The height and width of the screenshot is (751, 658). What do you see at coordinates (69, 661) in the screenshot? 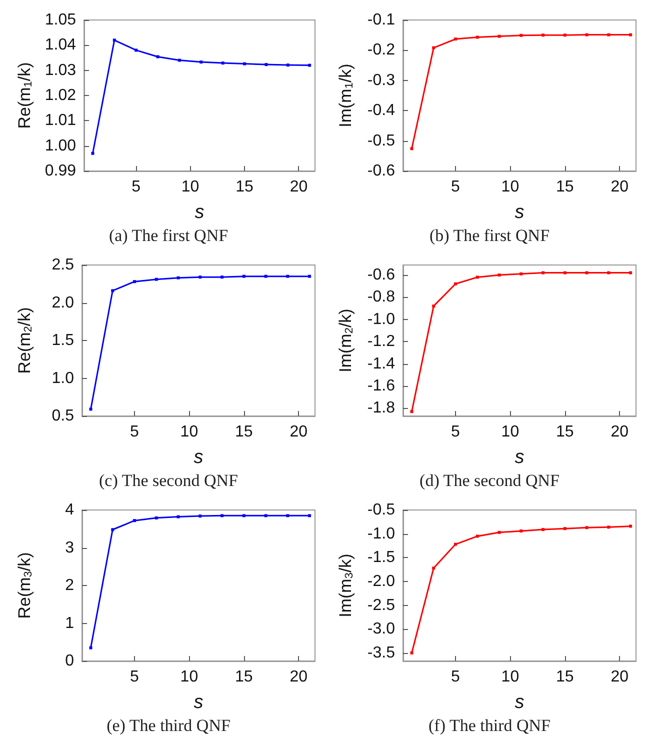
I see `y-tick-label: 0` at bounding box center [69, 661].